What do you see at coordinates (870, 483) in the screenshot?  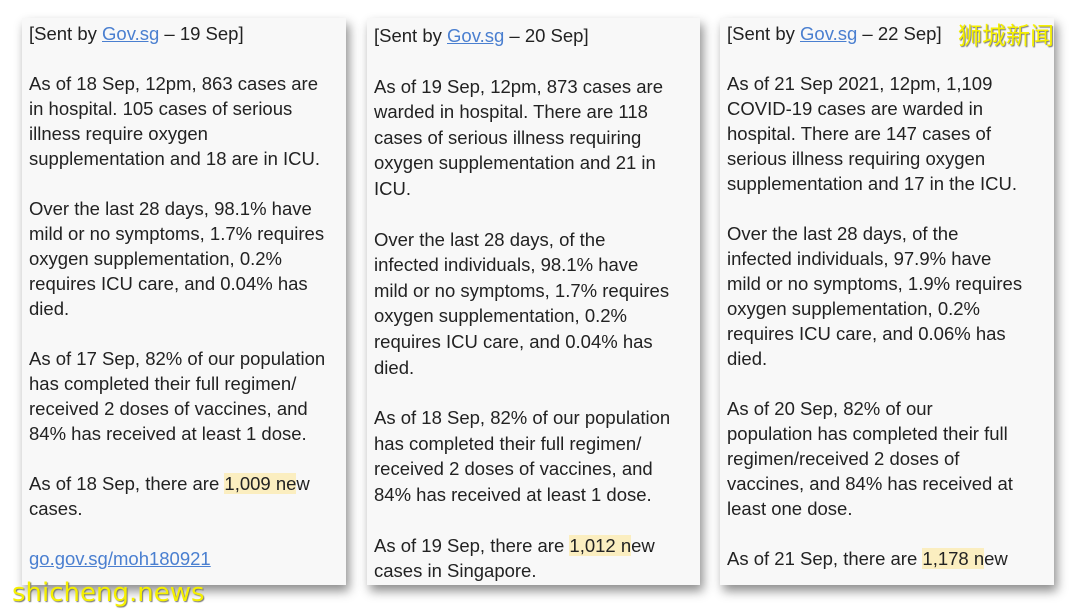 I see `text-line: vaccines, and 84% has received at` at bounding box center [870, 483].